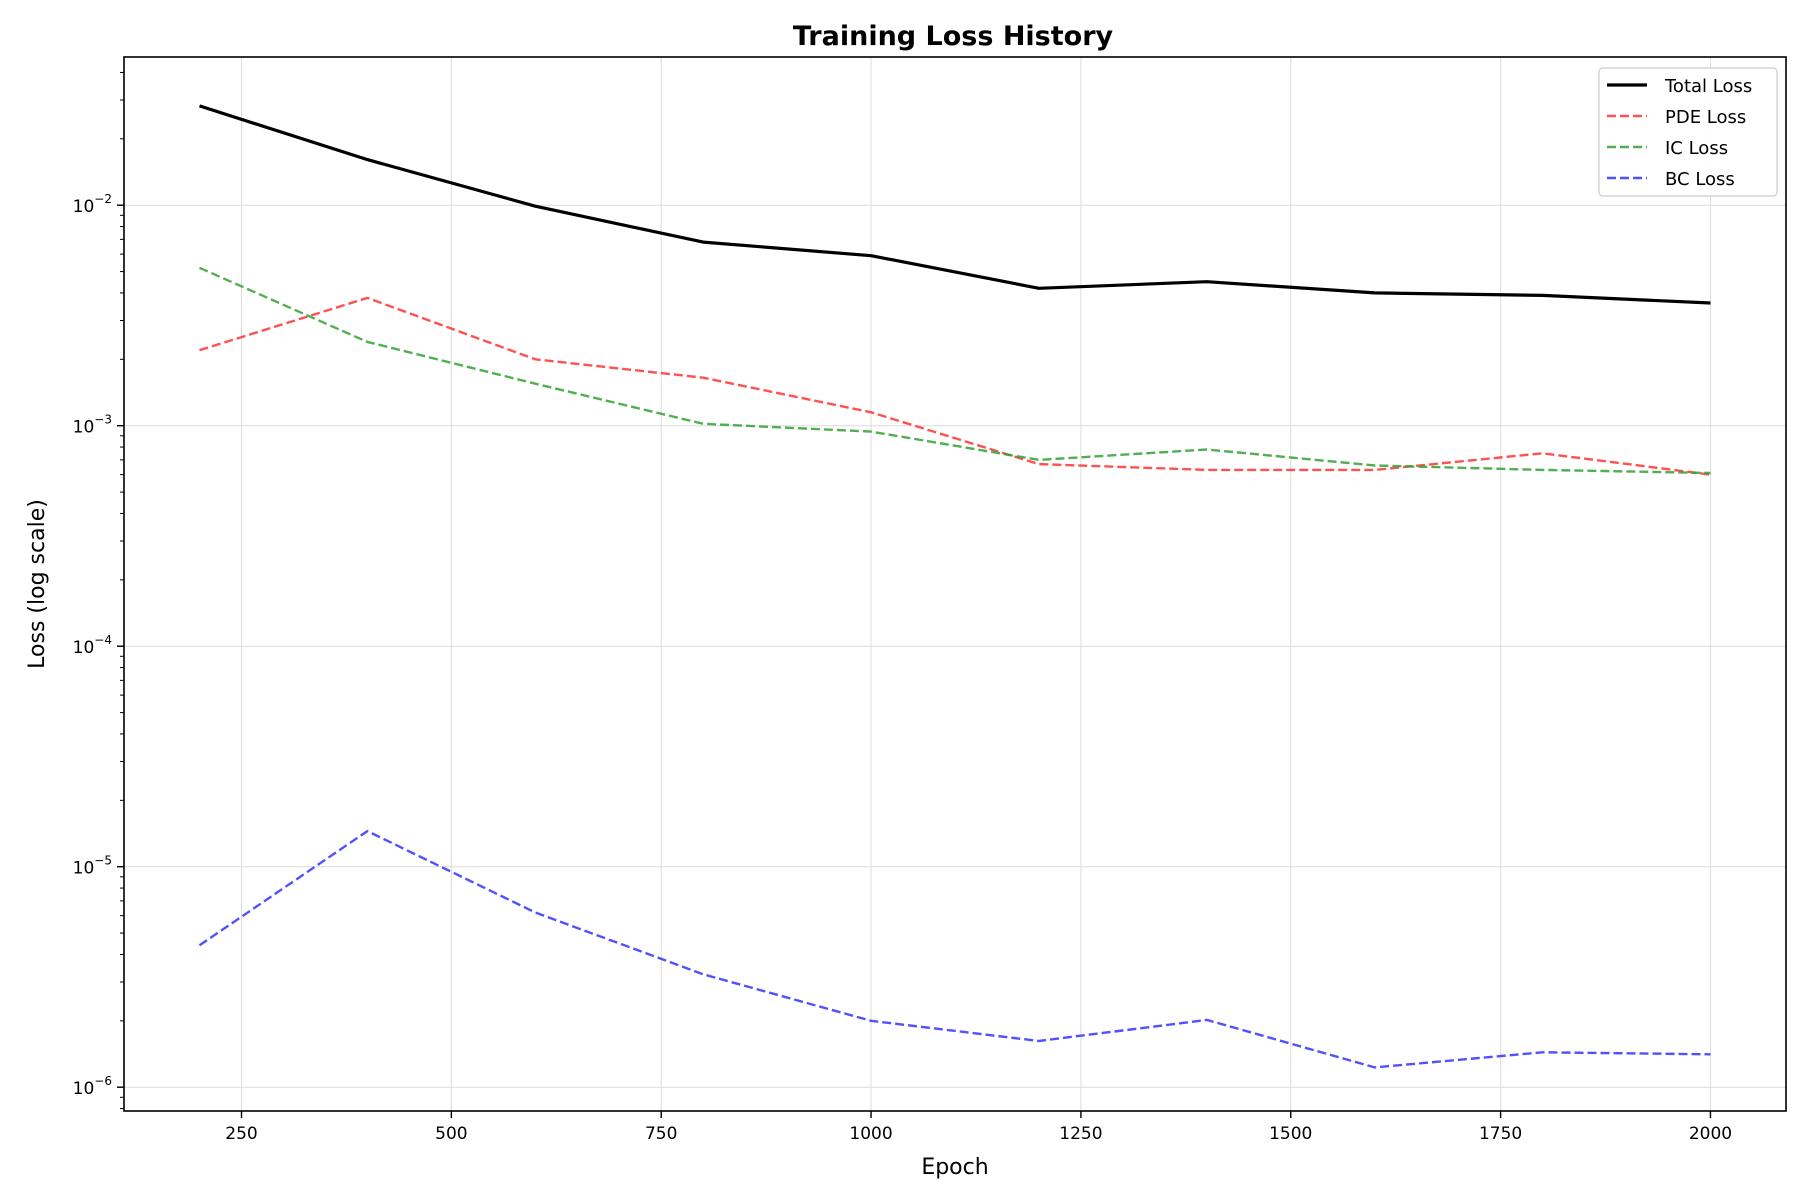 The height and width of the screenshot is (1200, 1800). I want to click on x-tick-label: 750, so click(661, 1134).